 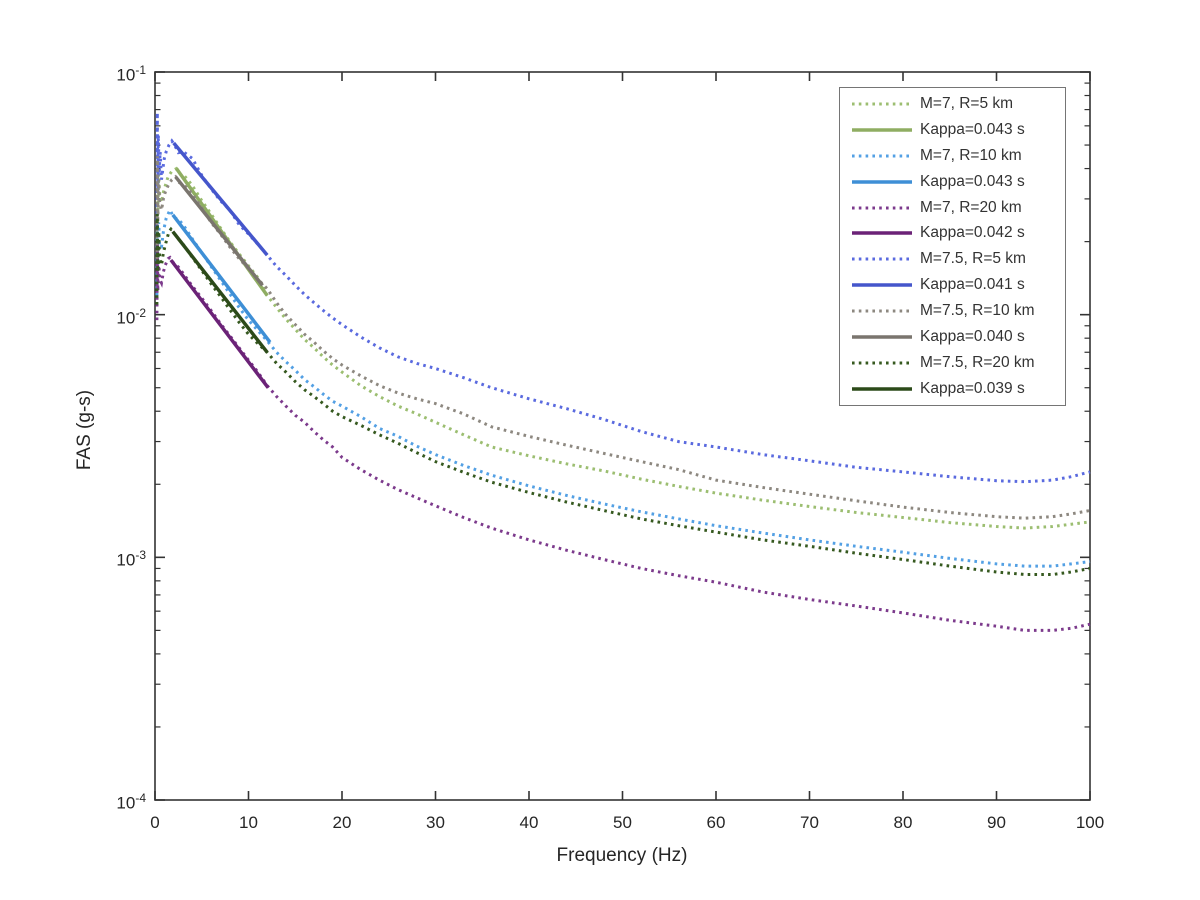 What do you see at coordinates (977, 363) in the screenshot?
I see `legend-item-label: M=7.5, R=20 km` at bounding box center [977, 363].